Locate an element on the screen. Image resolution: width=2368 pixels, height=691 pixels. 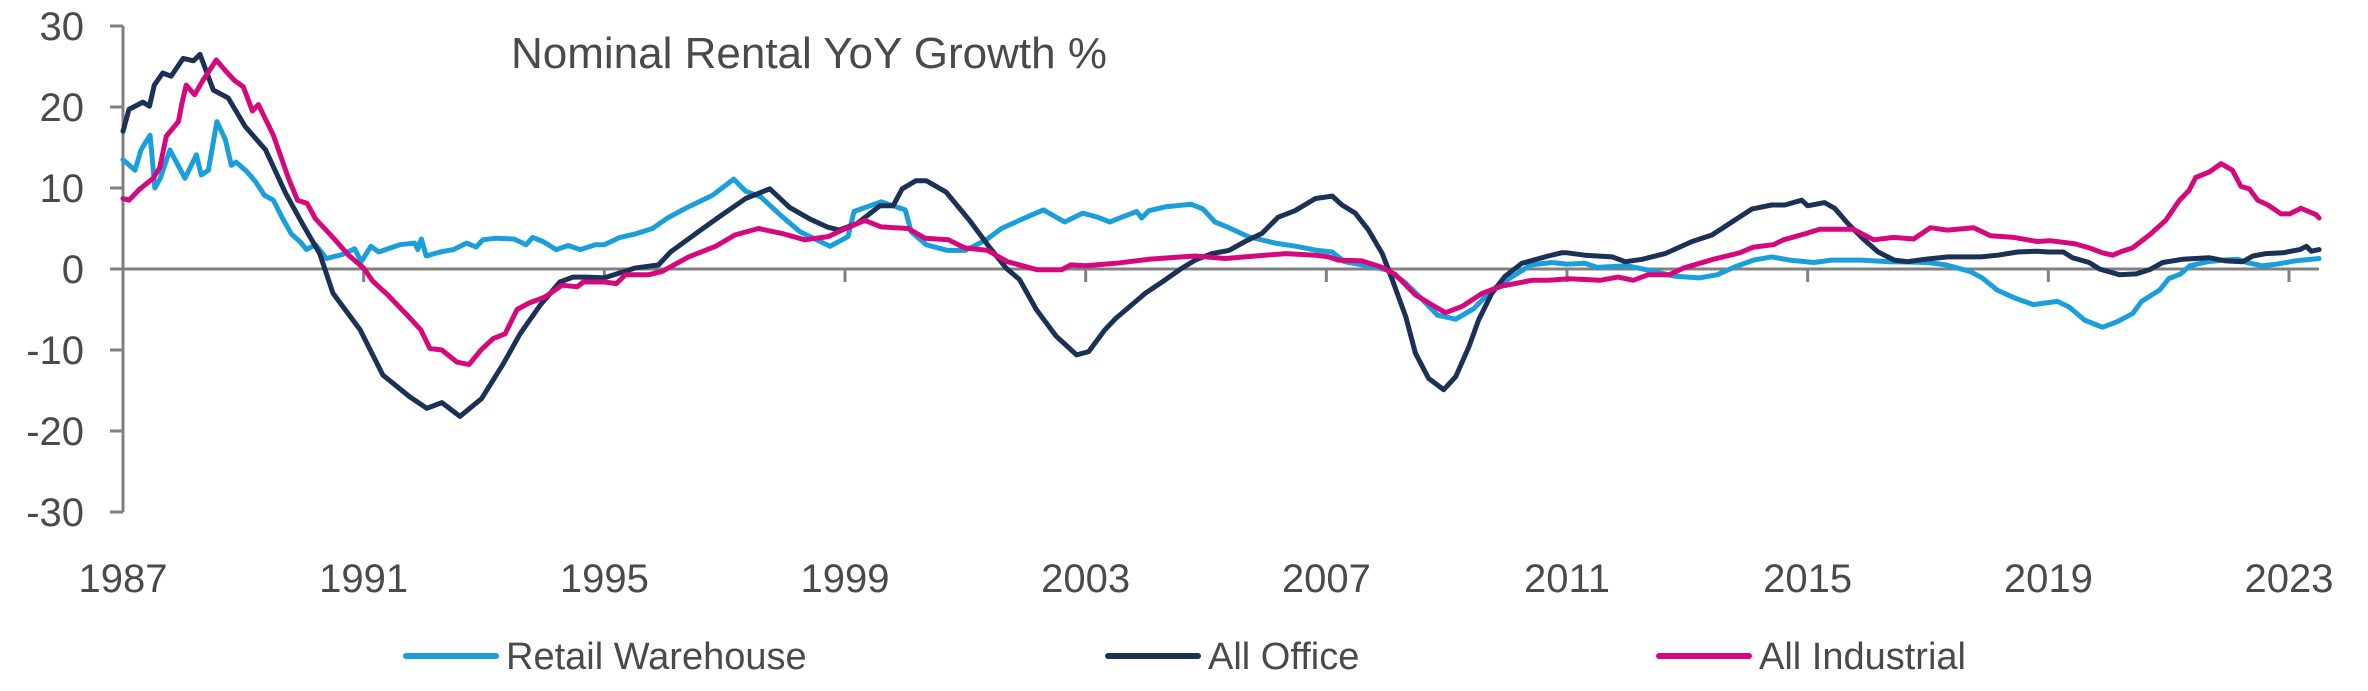
legend-label: Retail Warehouse is located at coordinates (656, 657).